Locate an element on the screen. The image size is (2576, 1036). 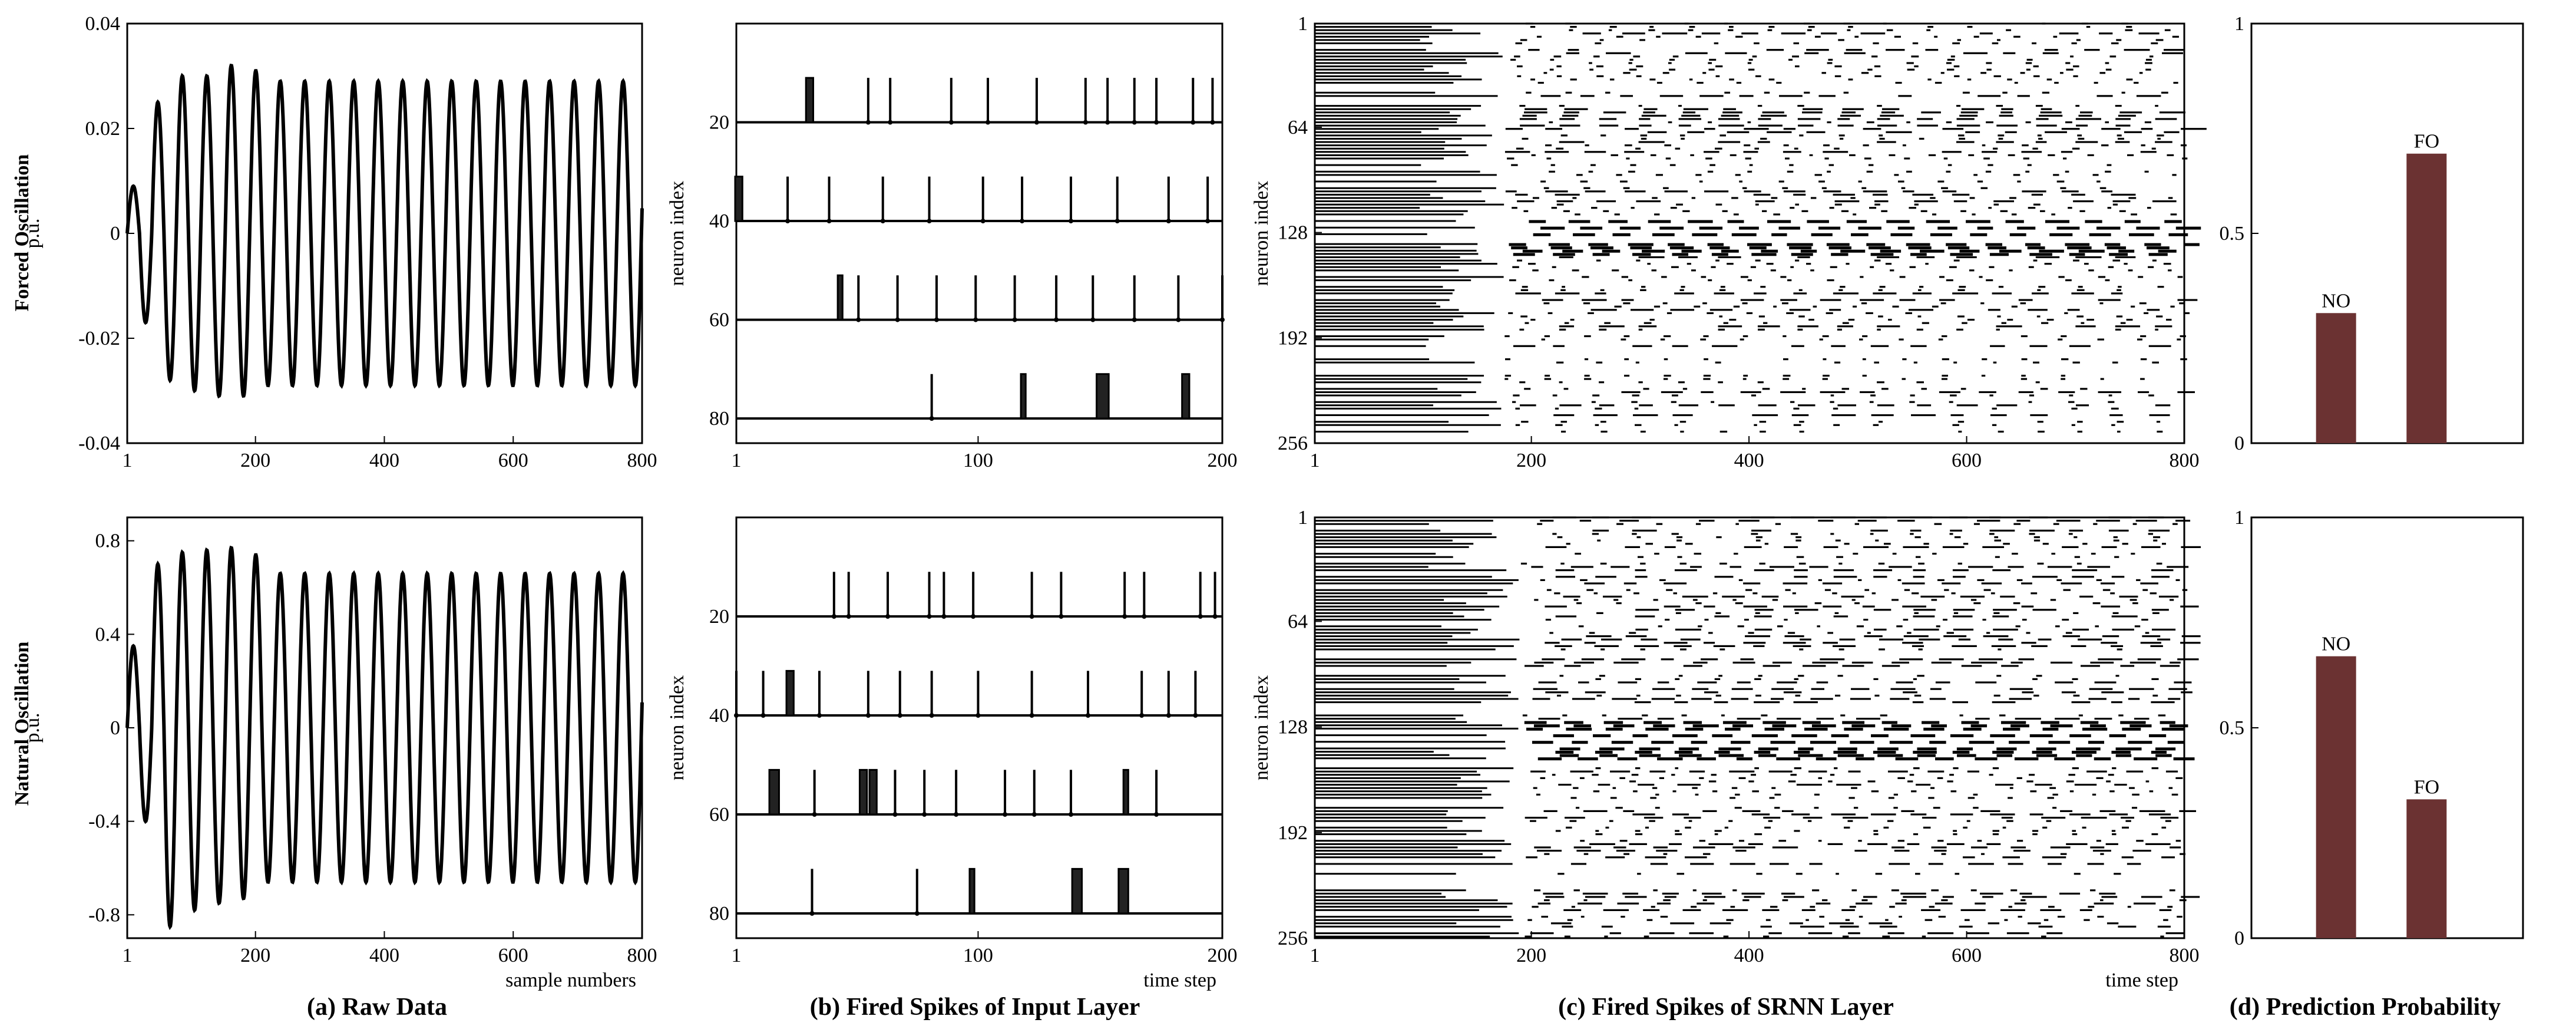
y-tick-label: 1 is located at coordinates (1303, 24).